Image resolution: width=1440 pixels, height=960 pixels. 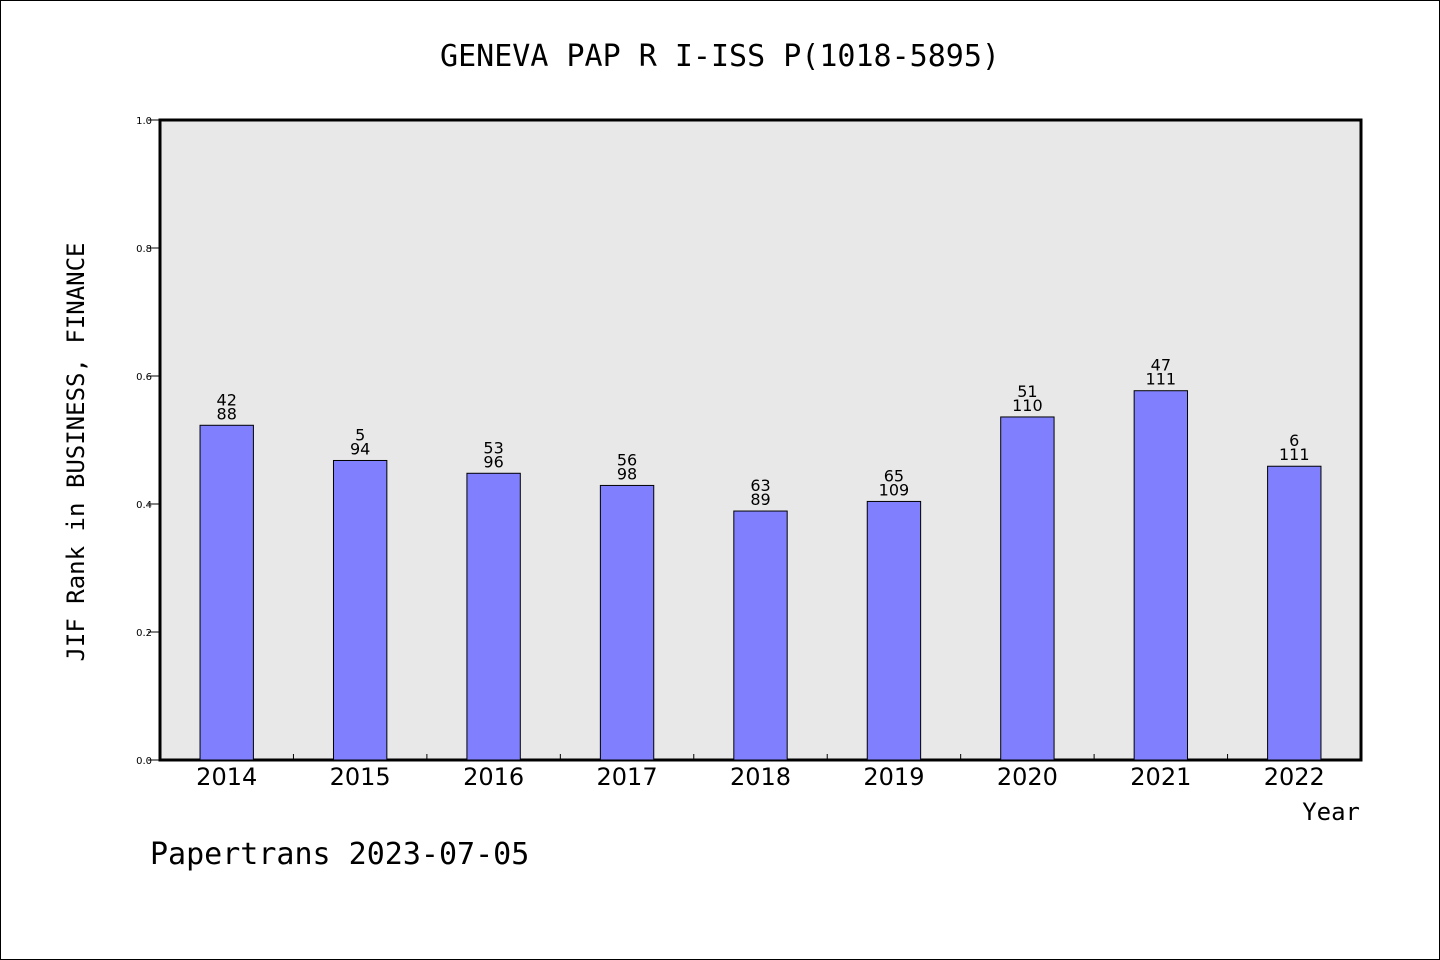 I want to click on bar-rank-label: 53, so click(x=493, y=447).